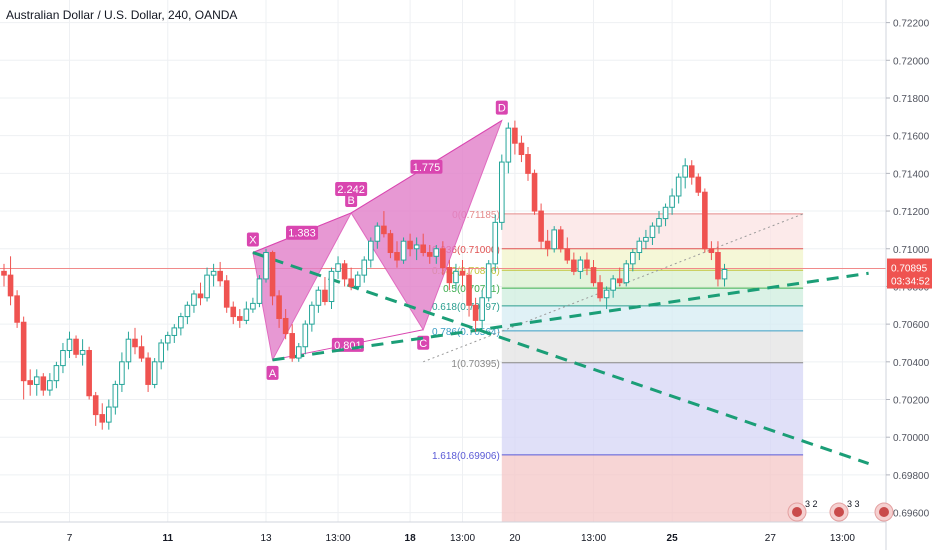  I want to click on ratio-badge-text: 2.242, so click(351, 190).